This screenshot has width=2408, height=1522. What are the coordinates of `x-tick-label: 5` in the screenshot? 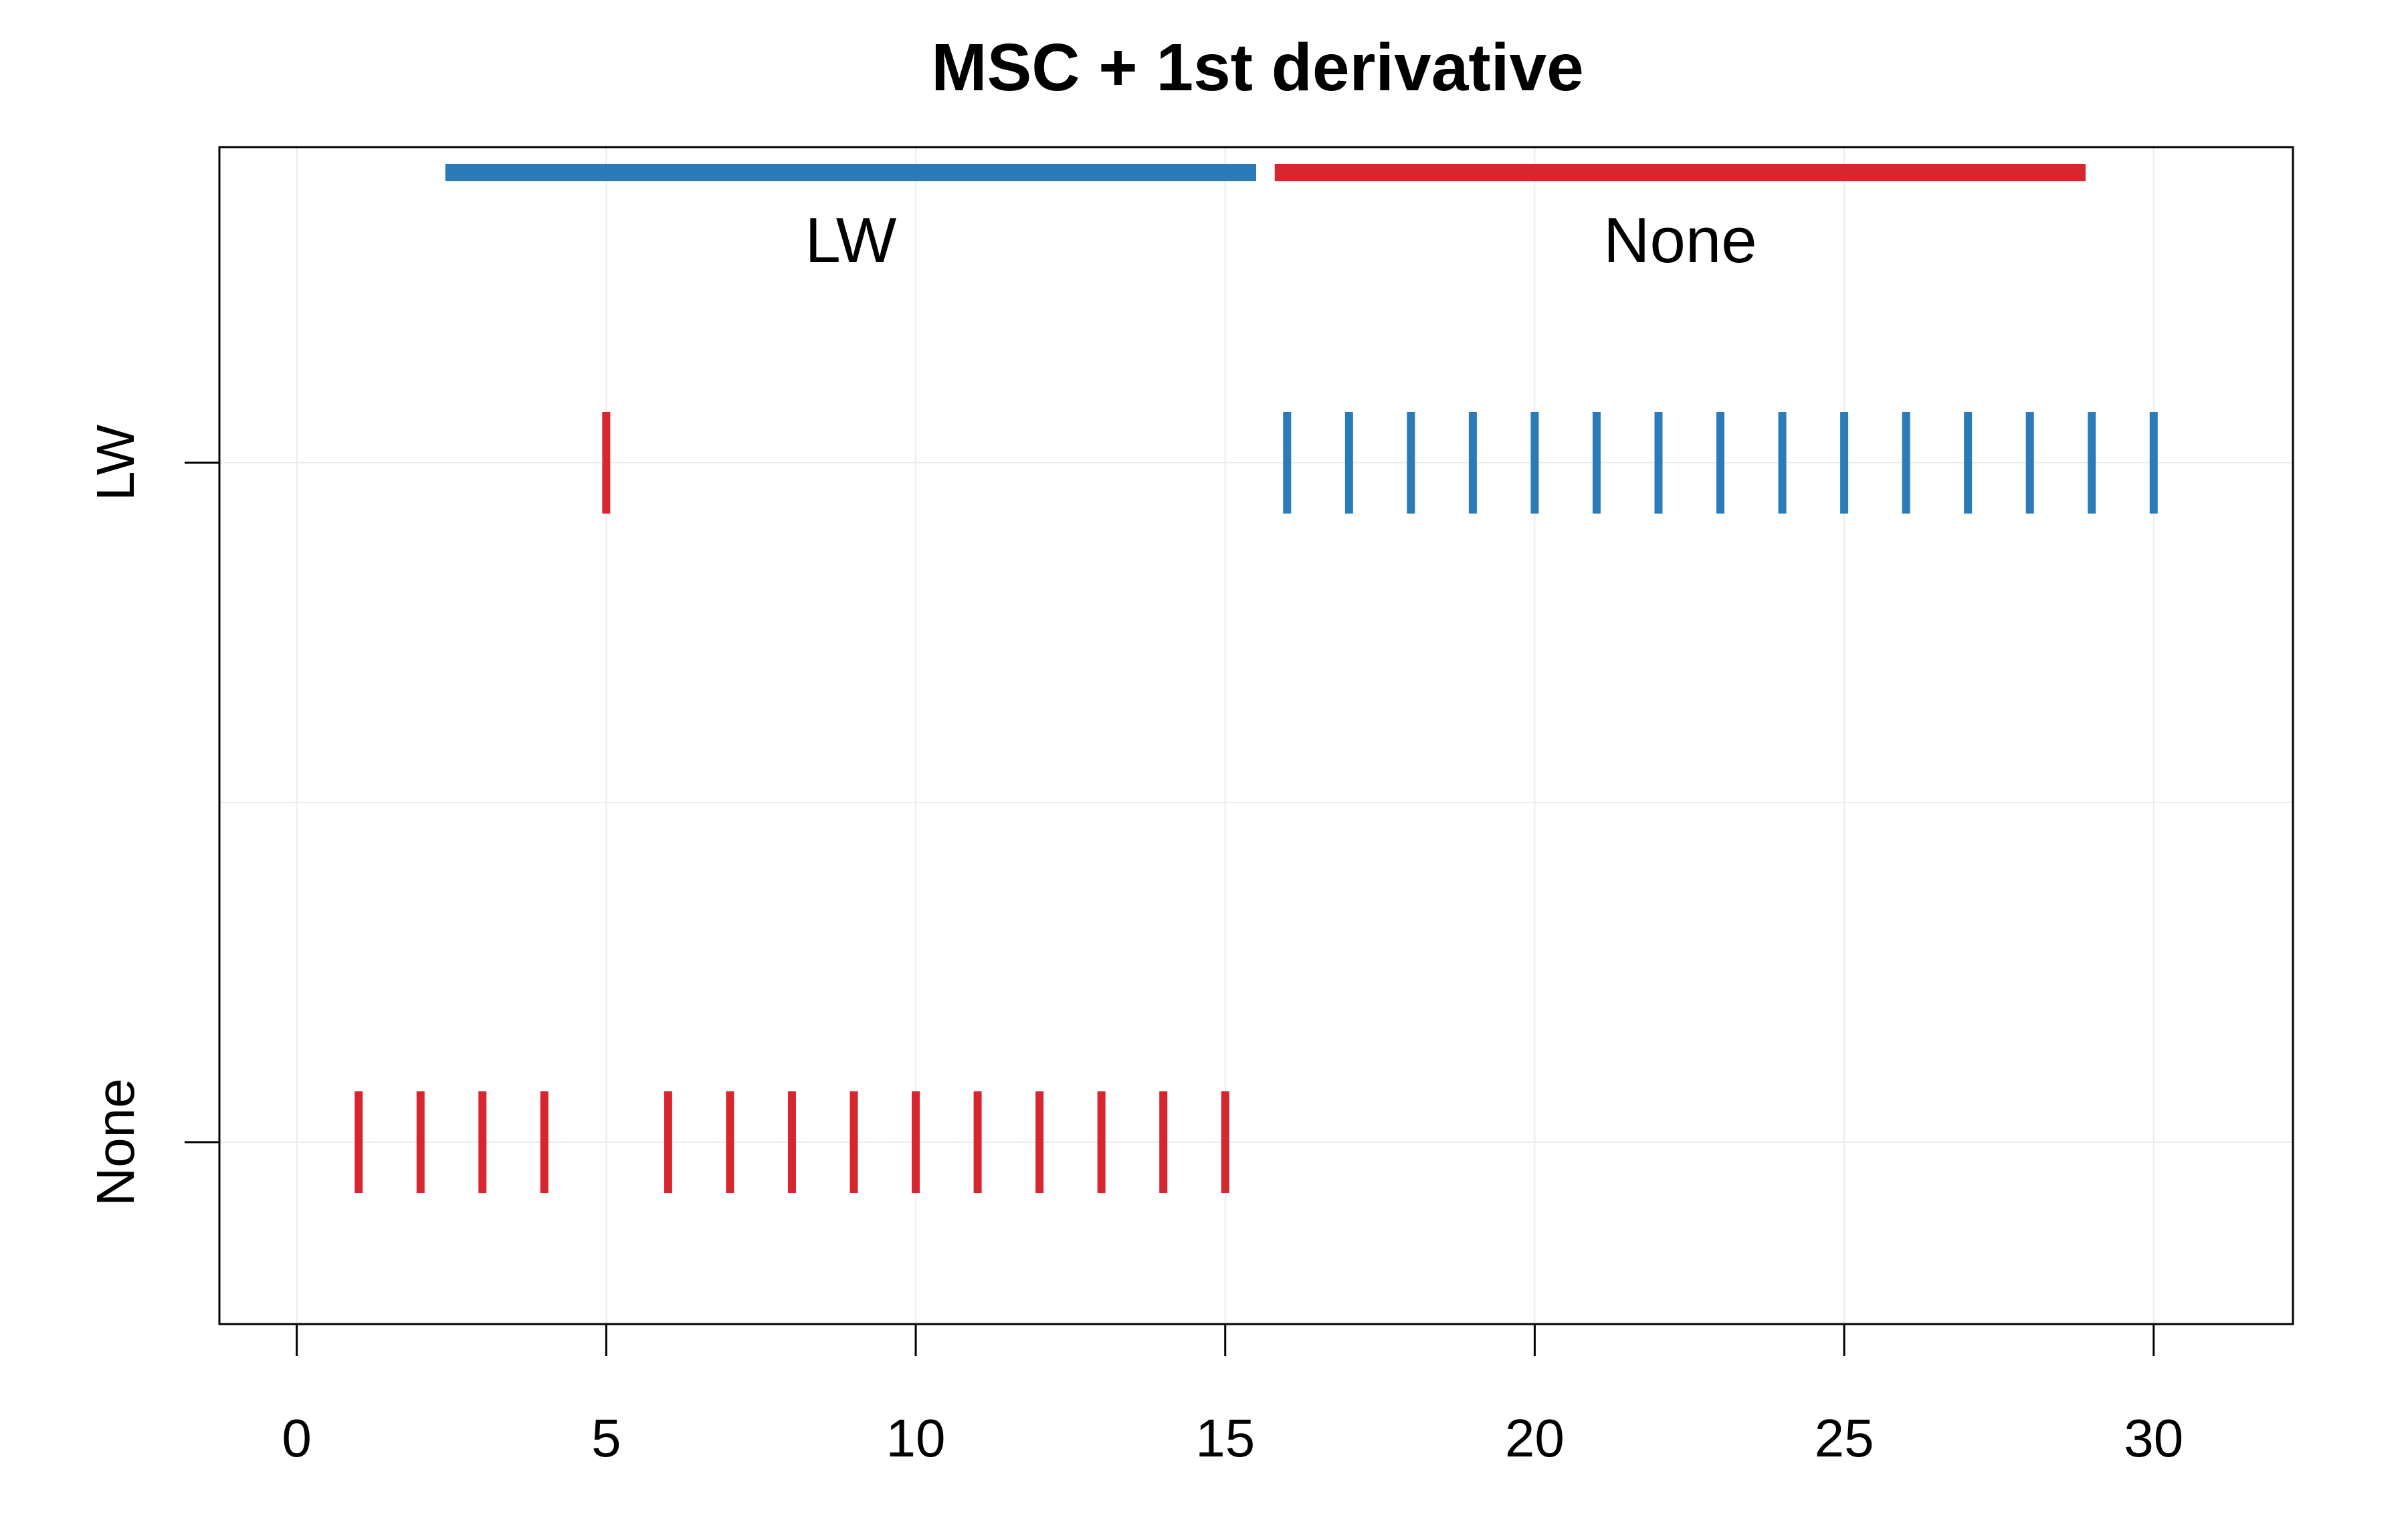 It's located at (606, 1438).